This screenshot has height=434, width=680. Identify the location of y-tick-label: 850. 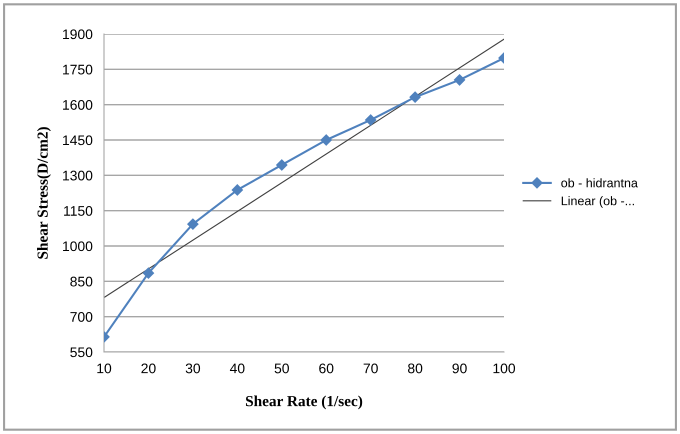
(81, 281).